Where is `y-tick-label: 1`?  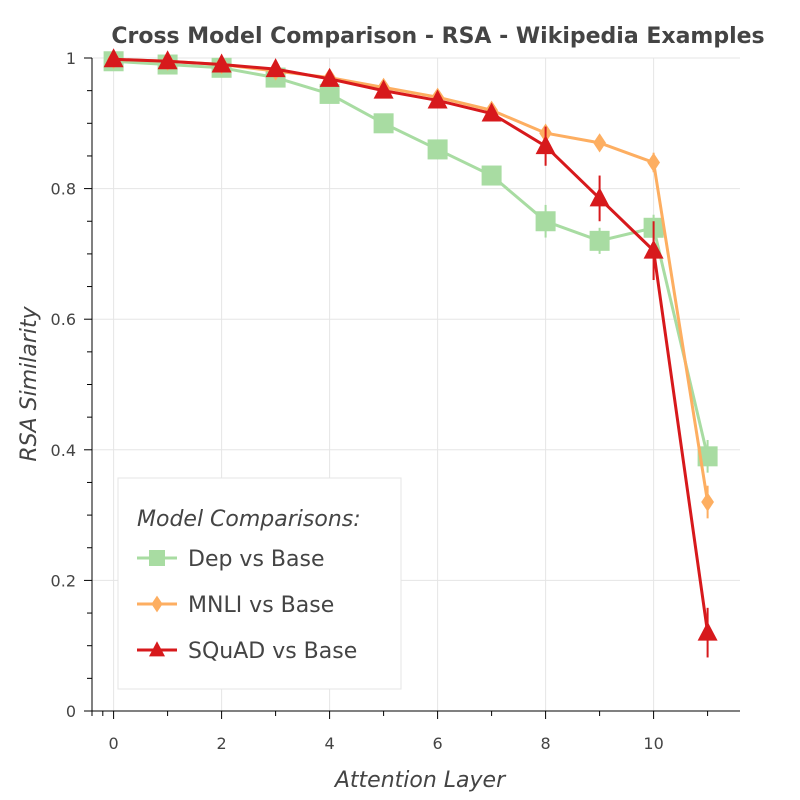 y-tick-label: 1 is located at coordinates (71, 58).